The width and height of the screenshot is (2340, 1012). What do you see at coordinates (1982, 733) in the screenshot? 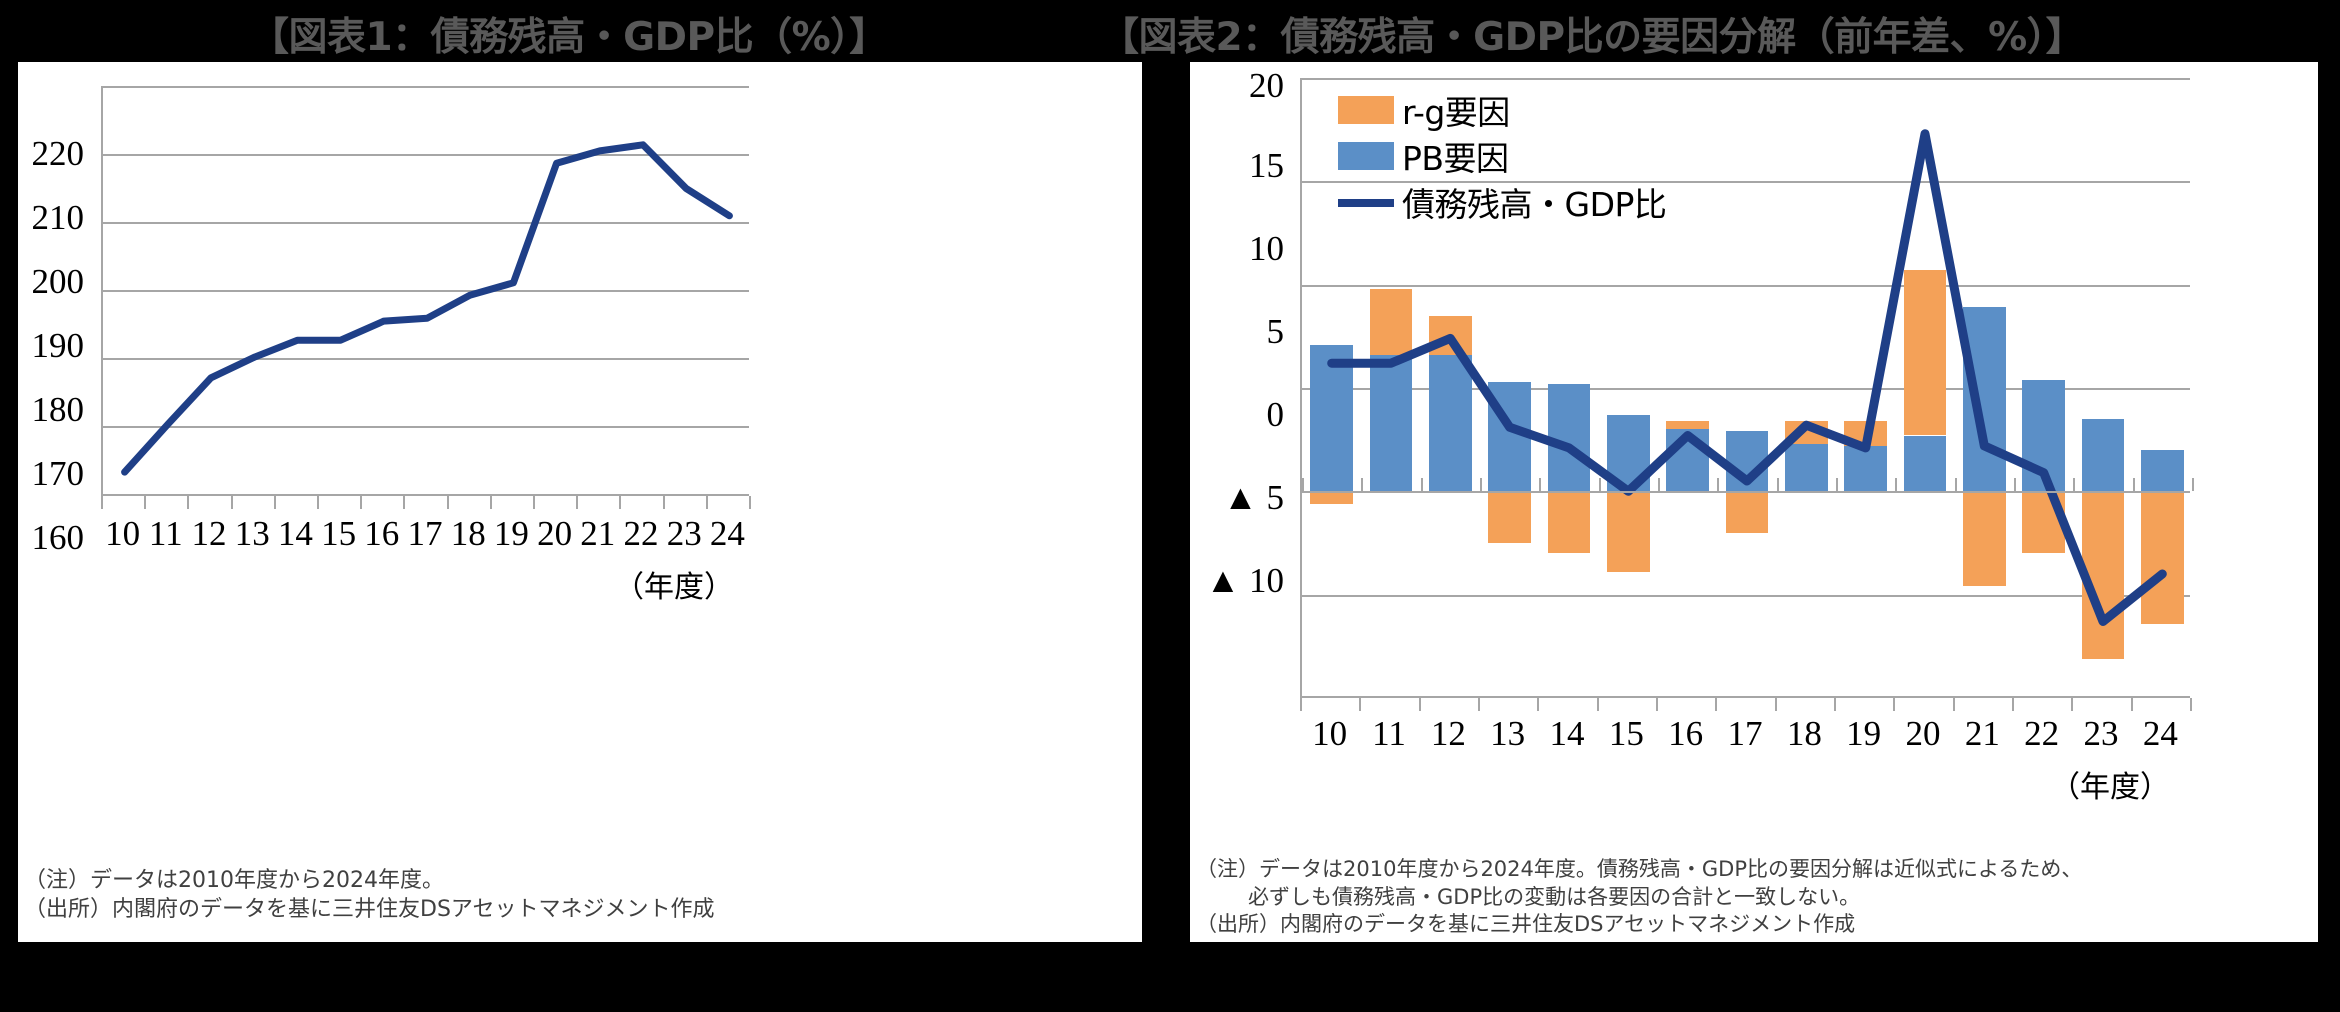
I see `figure2-xlabel: 21` at bounding box center [1982, 733].